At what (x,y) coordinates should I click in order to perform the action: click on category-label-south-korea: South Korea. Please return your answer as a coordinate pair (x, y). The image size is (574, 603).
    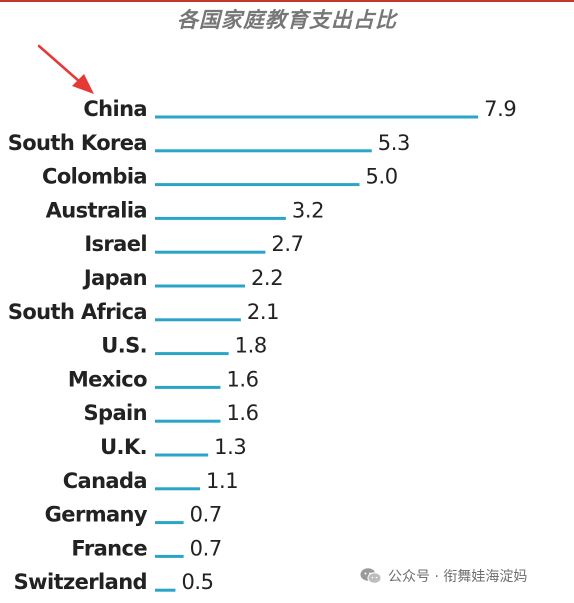
    Looking at the image, I should click on (77, 143).